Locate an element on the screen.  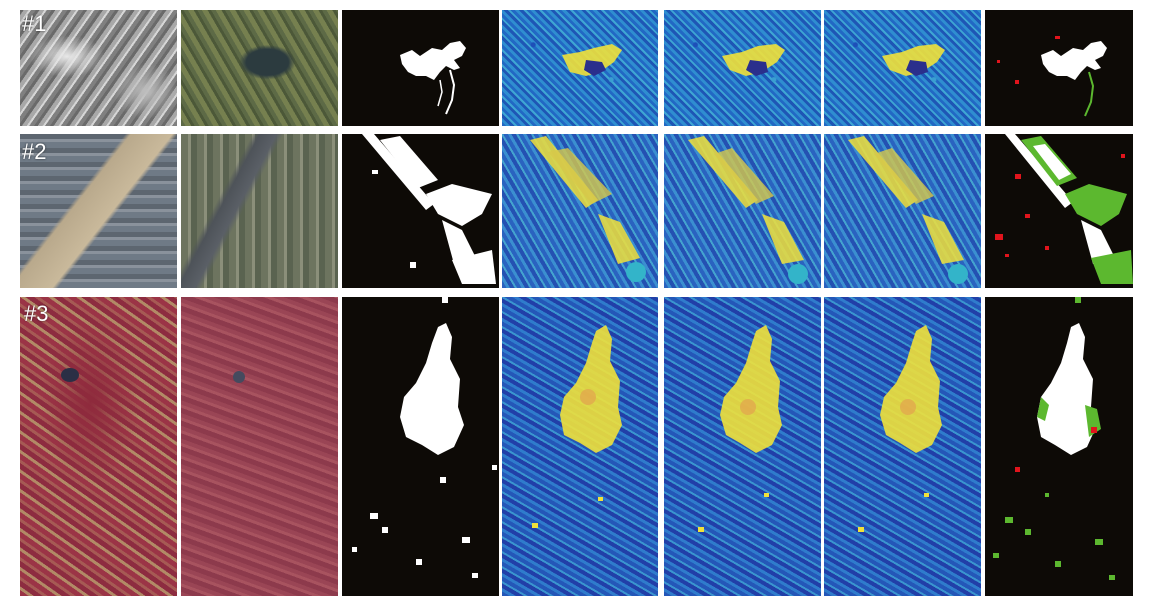
row1-change-map-b is located at coordinates (742, 68).